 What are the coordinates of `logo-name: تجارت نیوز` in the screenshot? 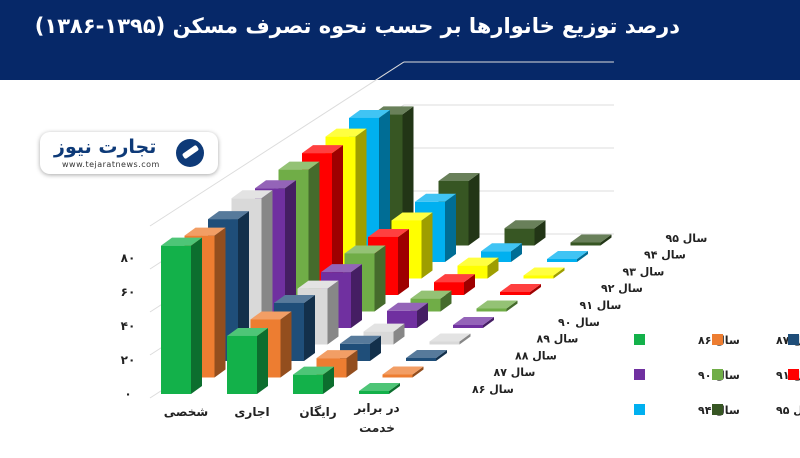 It's located at (105, 147).